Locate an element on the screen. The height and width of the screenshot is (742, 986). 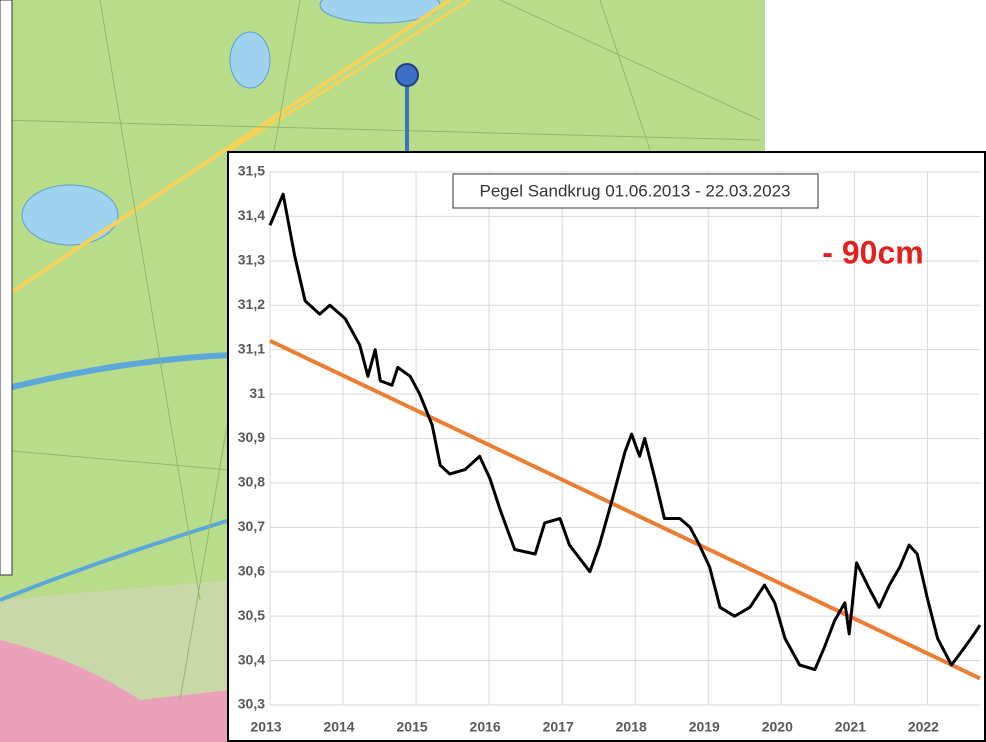
y-tick-label: 30,4 is located at coordinates (251, 659).